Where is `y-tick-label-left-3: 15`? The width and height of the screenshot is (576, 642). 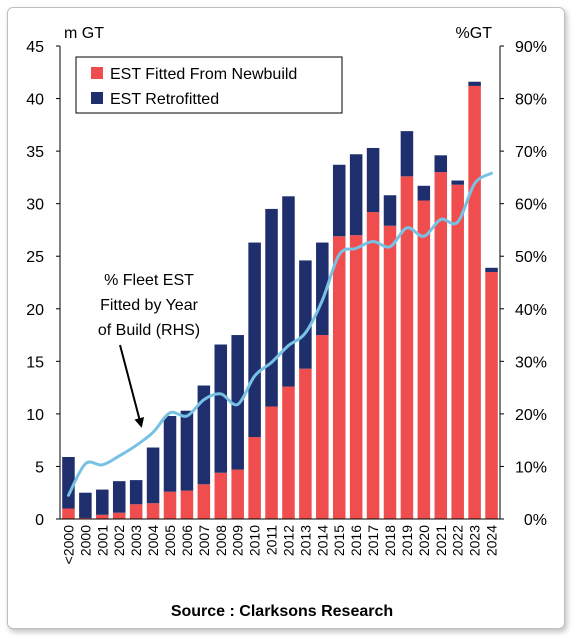 y-tick-label-left-3: 15 is located at coordinates (35, 362).